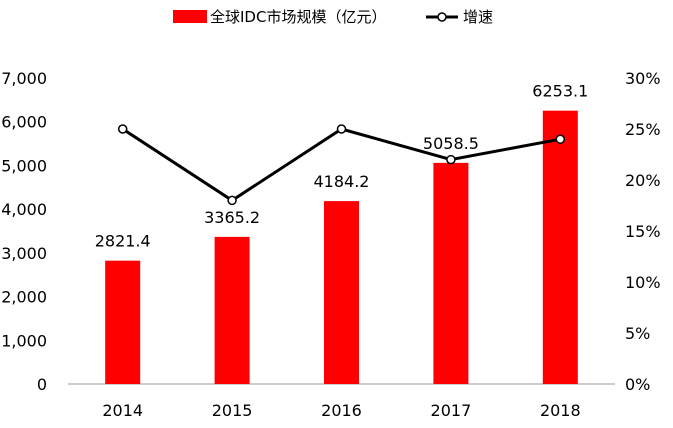  I want to click on bar-value-label: 3365.2, so click(232, 217).